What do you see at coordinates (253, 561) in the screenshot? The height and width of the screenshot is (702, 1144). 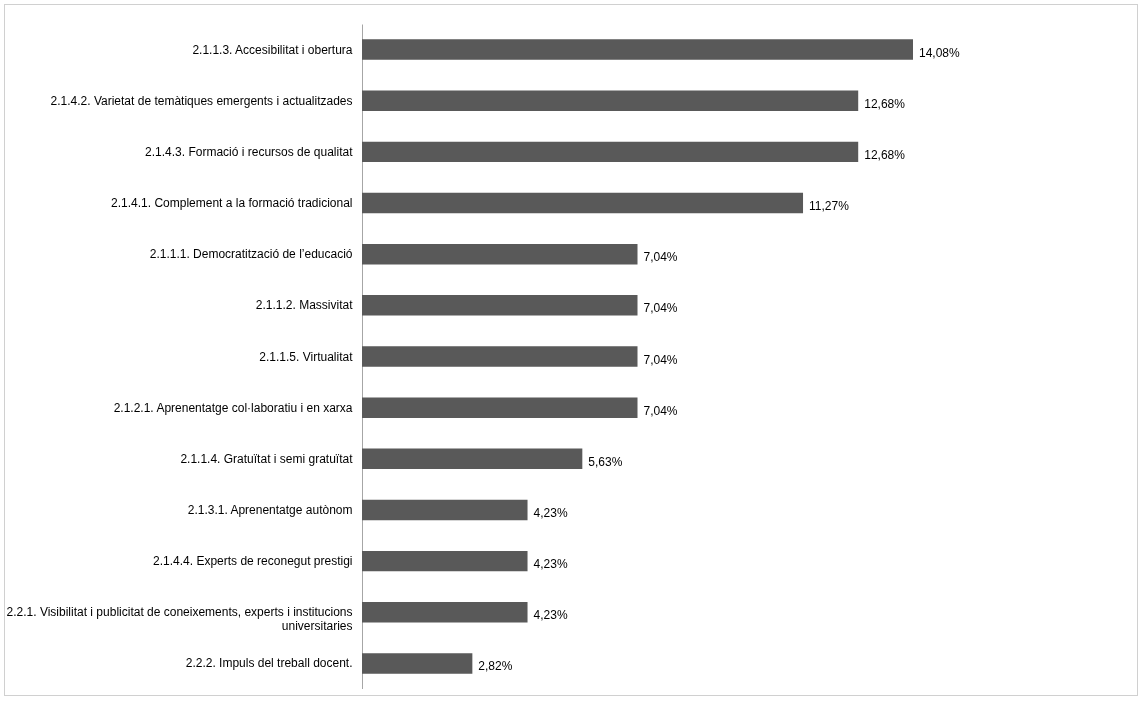 I see `y-tick-label: 2.1.4.4. Experts de reconegut prestigi` at bounding box center [253, 561].